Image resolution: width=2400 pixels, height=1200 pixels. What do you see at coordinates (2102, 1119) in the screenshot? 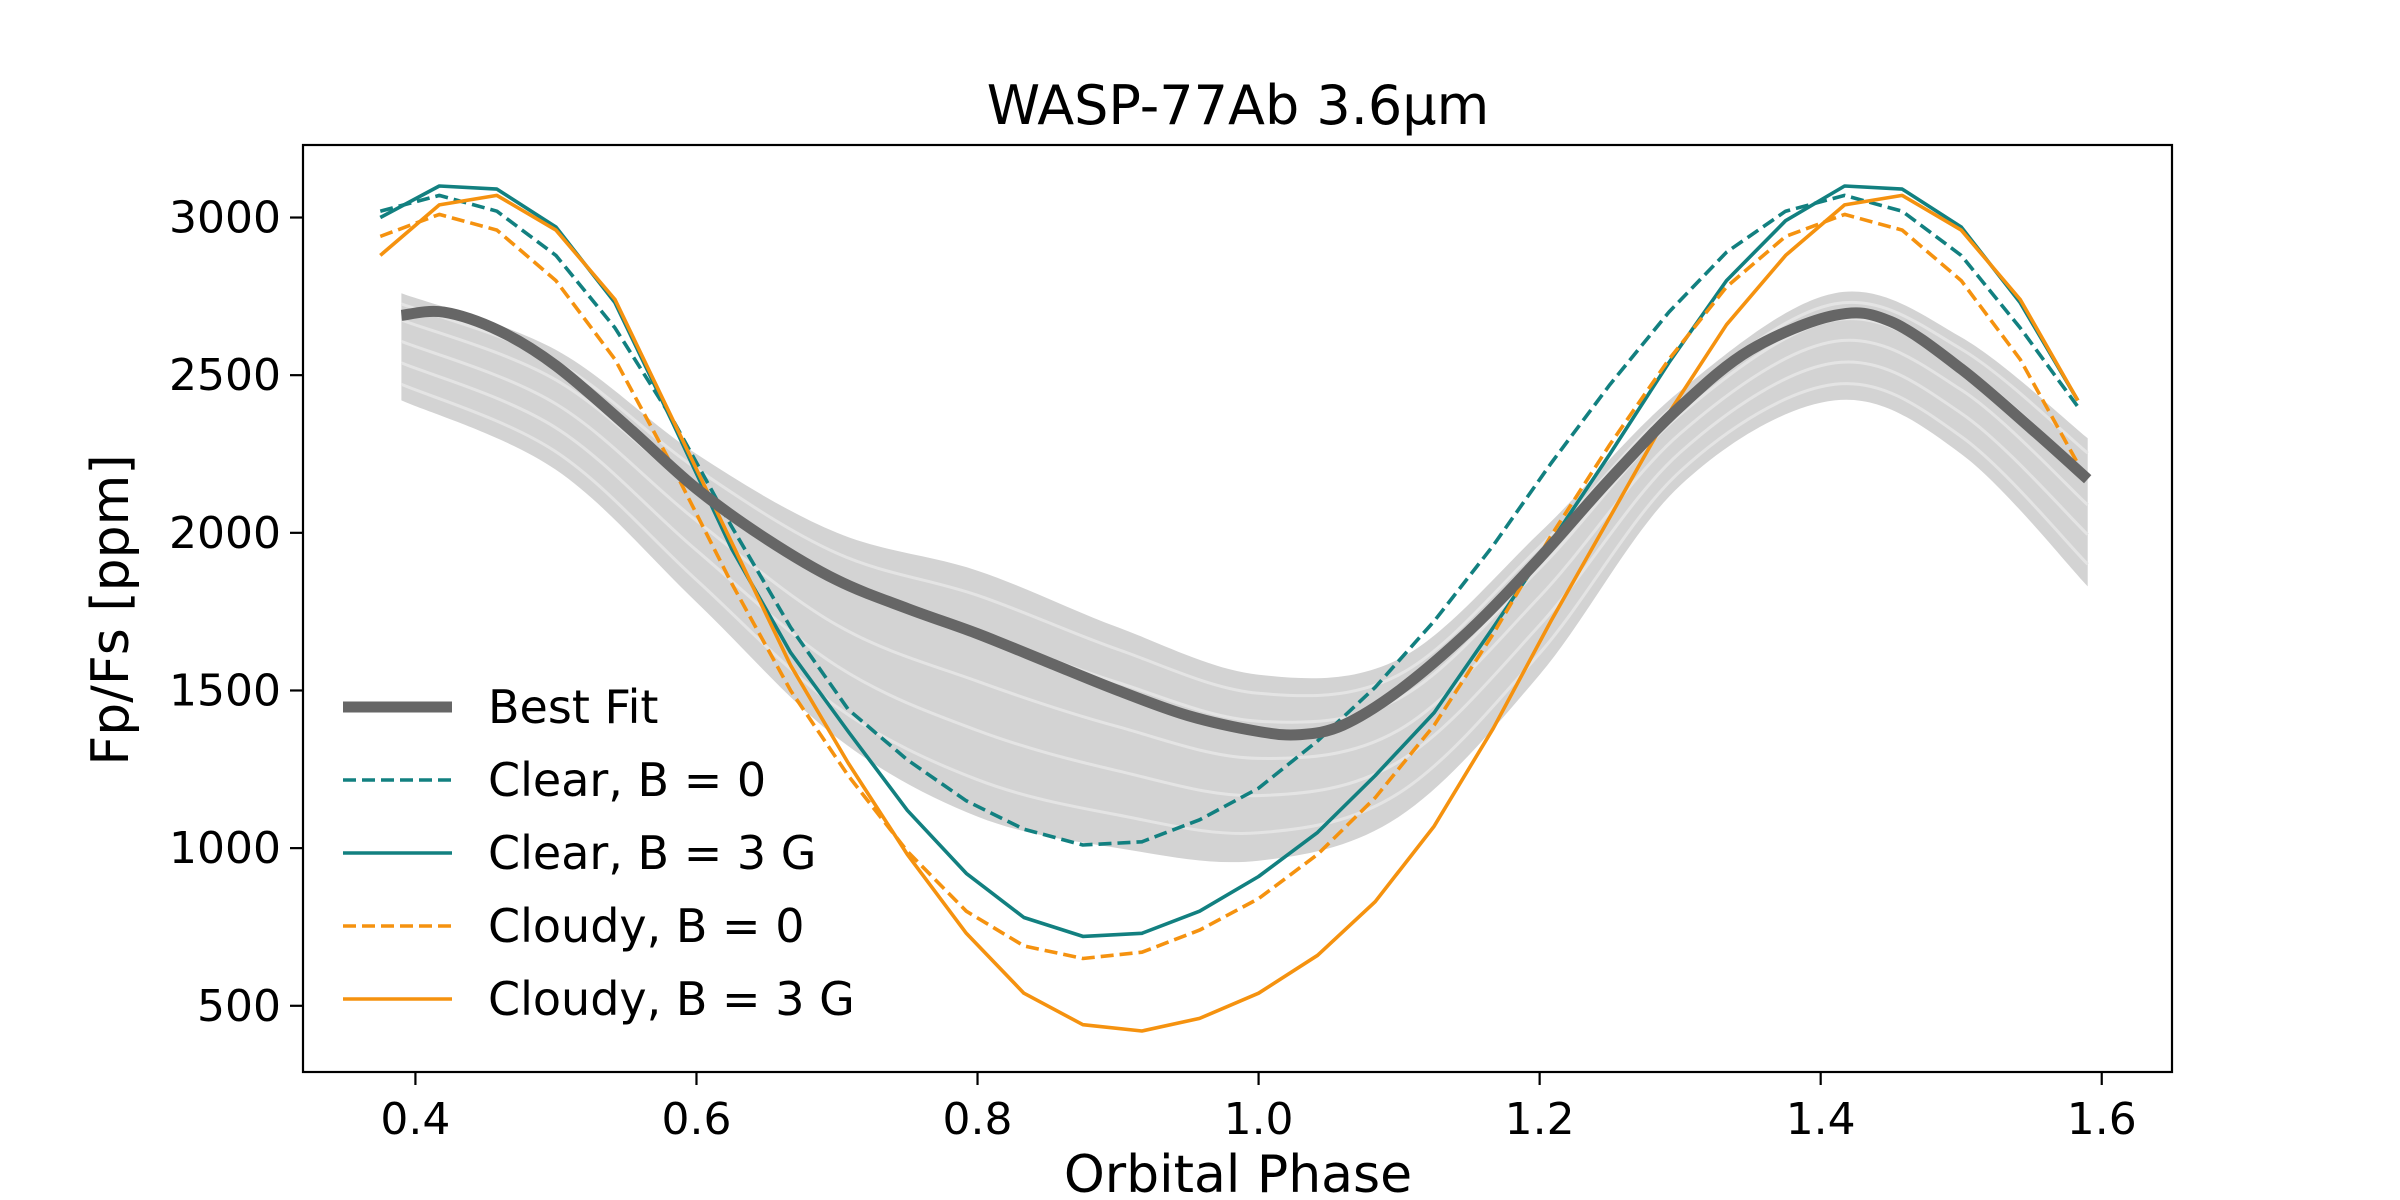
I see `x-tick-label: 1.6` at bounding box center [2102, 1119].